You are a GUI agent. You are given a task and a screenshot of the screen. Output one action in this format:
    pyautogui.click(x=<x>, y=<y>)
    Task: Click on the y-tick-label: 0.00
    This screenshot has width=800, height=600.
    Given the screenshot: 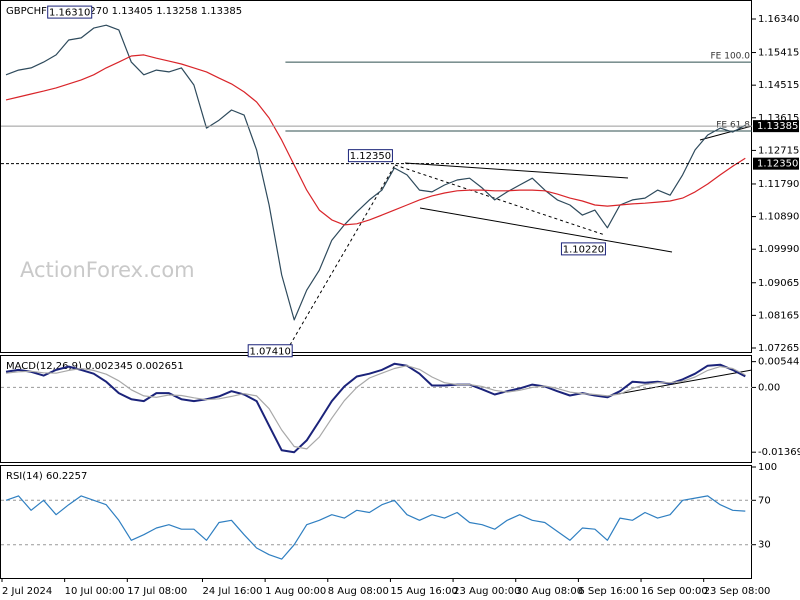 What is the action you would take?
    pyautogui.click(x=769, y=387)
    